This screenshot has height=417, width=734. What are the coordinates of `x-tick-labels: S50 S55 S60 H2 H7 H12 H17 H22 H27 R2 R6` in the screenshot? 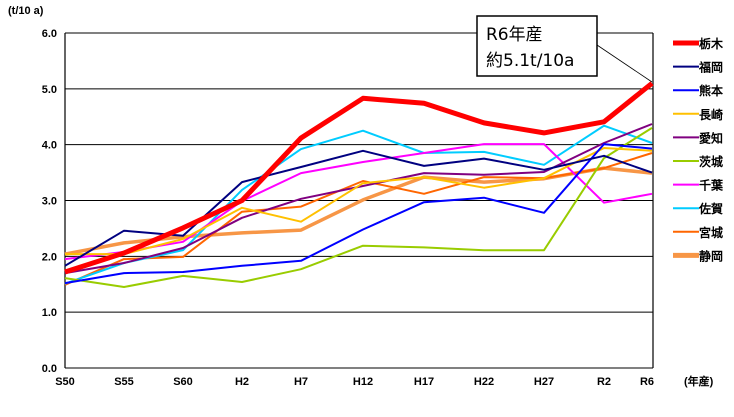 It's located at (354, 382).